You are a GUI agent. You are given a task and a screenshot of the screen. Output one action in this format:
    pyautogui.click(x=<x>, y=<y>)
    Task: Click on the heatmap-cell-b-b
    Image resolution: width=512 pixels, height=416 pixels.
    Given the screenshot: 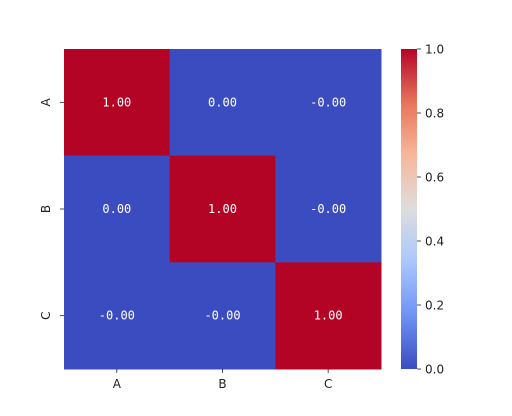 What is the action you would take?
    pyautogui.click(x=222, y=209)
    